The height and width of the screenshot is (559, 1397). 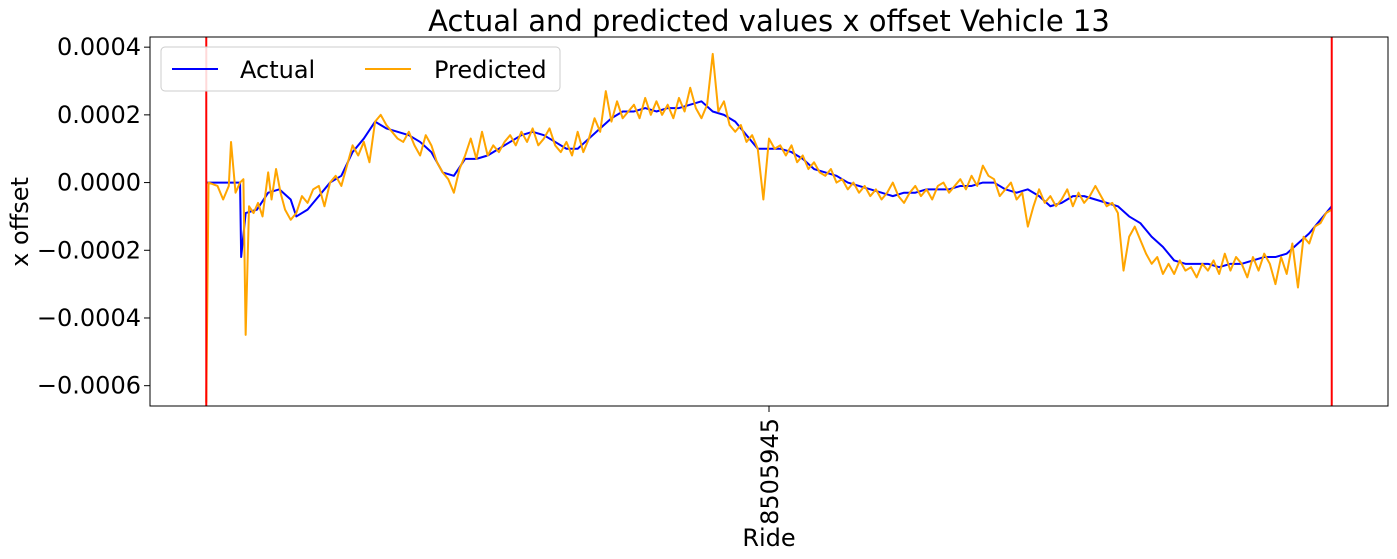 What do you see at coordinates (99, 115) in the screenshot?
I see `y-tick-label: 0.0002` at bounding box center [99, 115].